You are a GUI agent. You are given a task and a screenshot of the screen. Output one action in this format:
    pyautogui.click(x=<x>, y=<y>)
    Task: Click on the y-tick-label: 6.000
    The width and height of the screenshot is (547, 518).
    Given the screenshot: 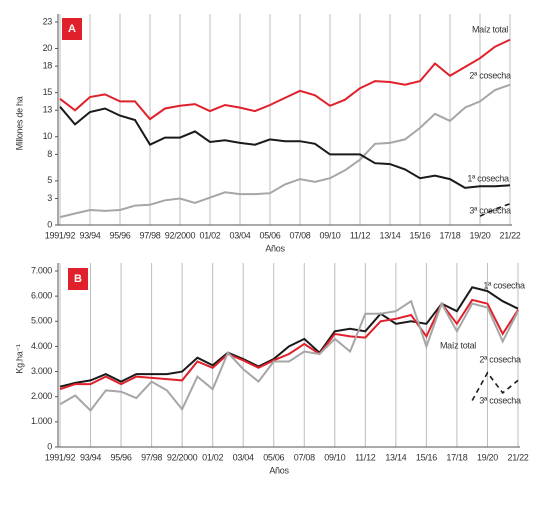 What is the action you would take?
    pyautogui.click(x=41, y=296)
    